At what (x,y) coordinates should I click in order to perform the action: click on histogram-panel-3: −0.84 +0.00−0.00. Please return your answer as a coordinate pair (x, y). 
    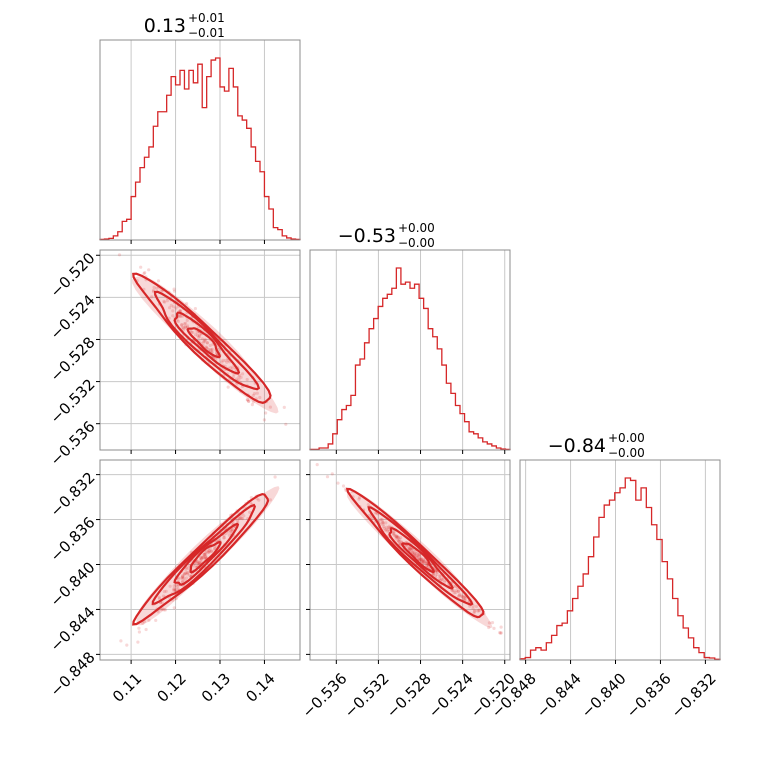
    Looking at the image, I should click on (620, 546).